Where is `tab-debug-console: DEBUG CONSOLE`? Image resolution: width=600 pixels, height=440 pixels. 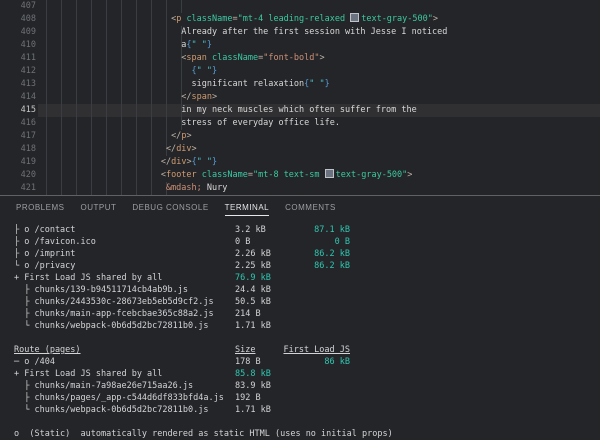 tab-debug-console: DEBUG CONSOLE is located at coordinates (170, 207).